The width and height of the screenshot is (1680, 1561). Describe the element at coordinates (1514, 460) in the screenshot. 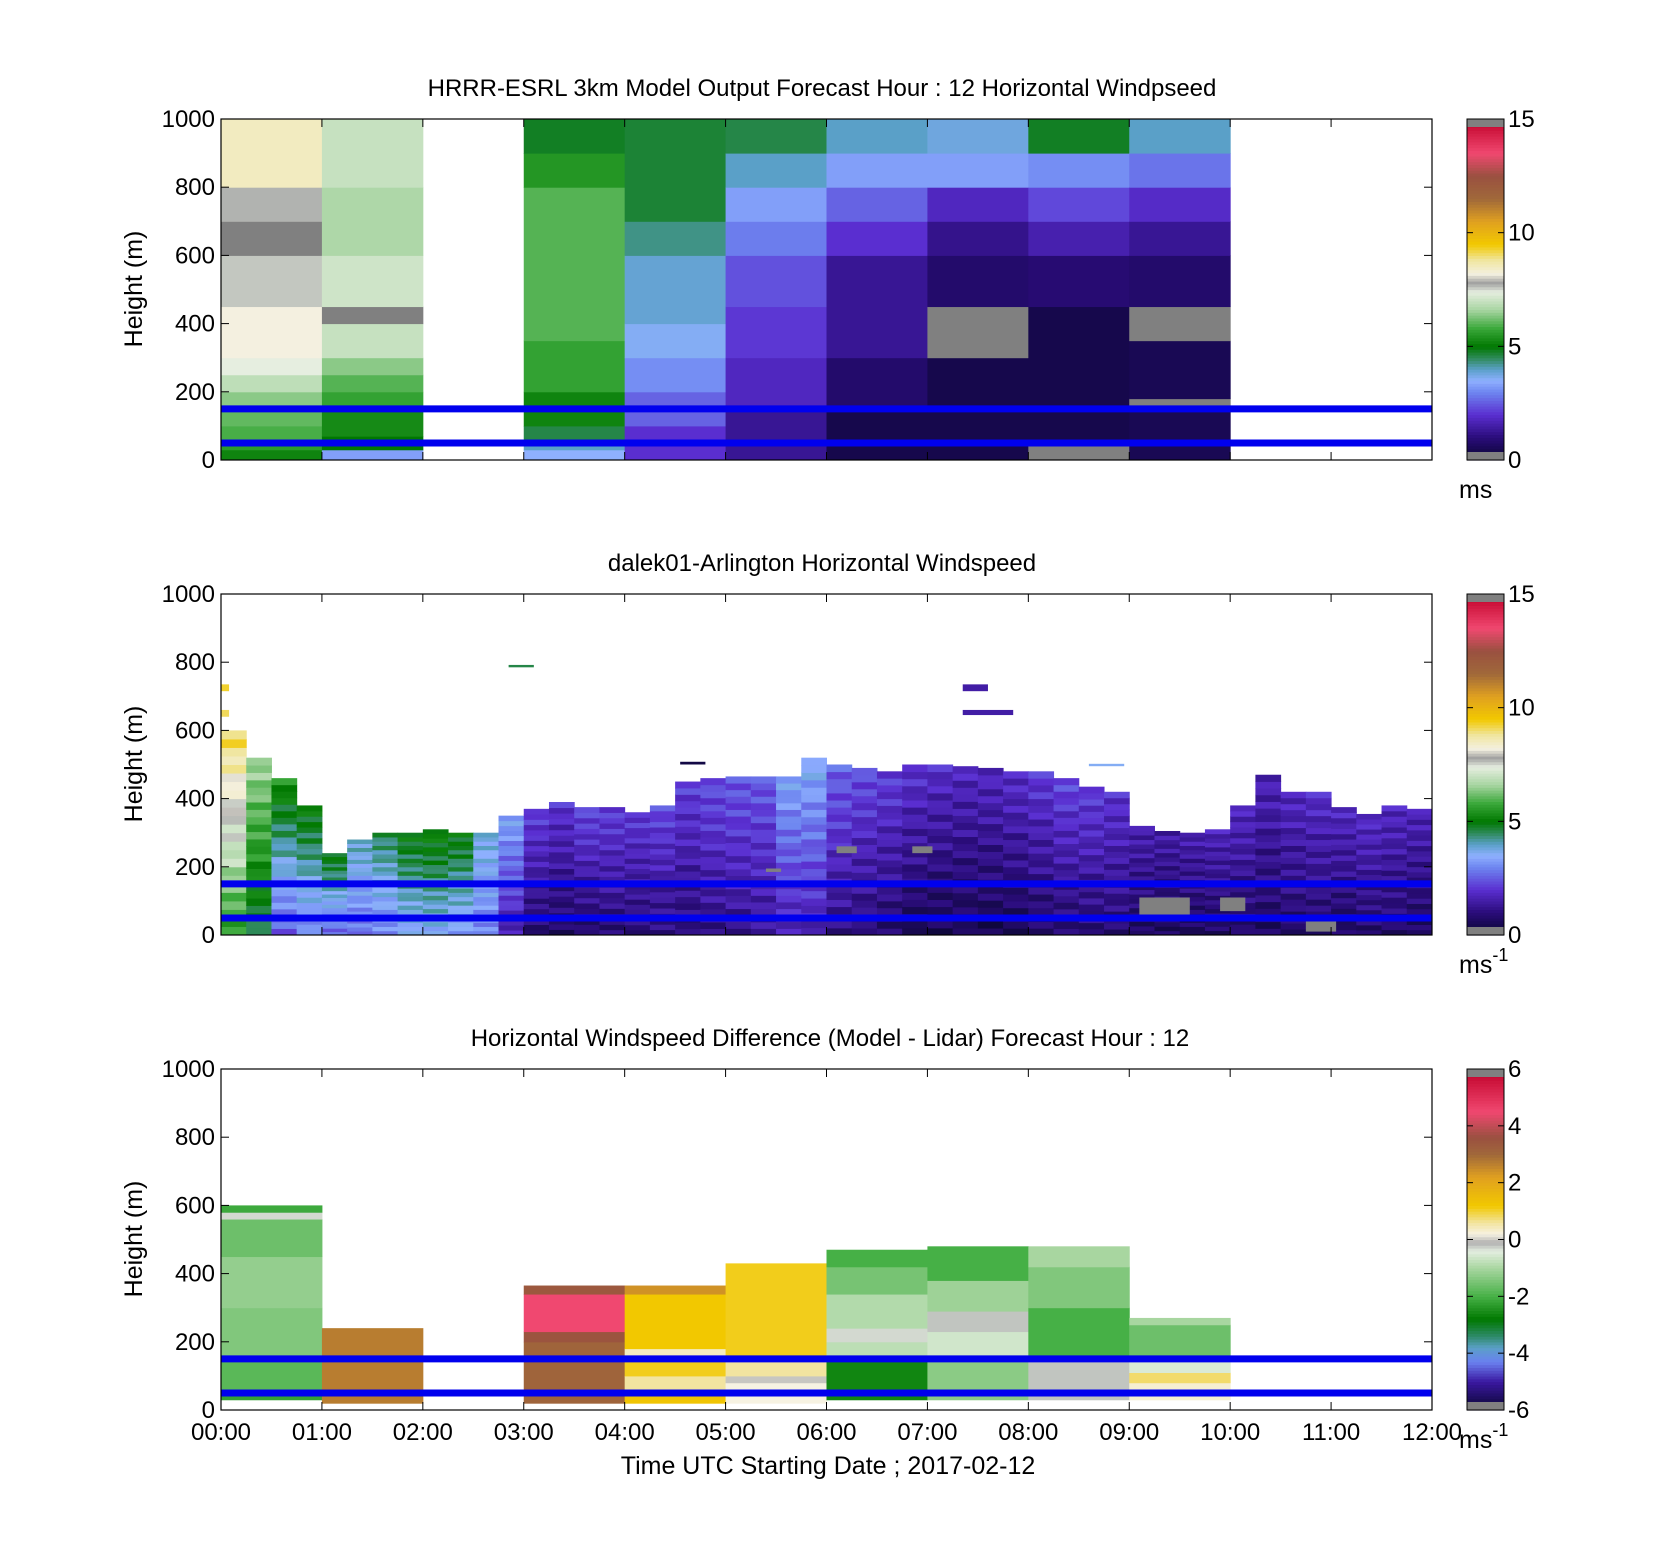

I see `colorbar-tick-label: 0` at that location.